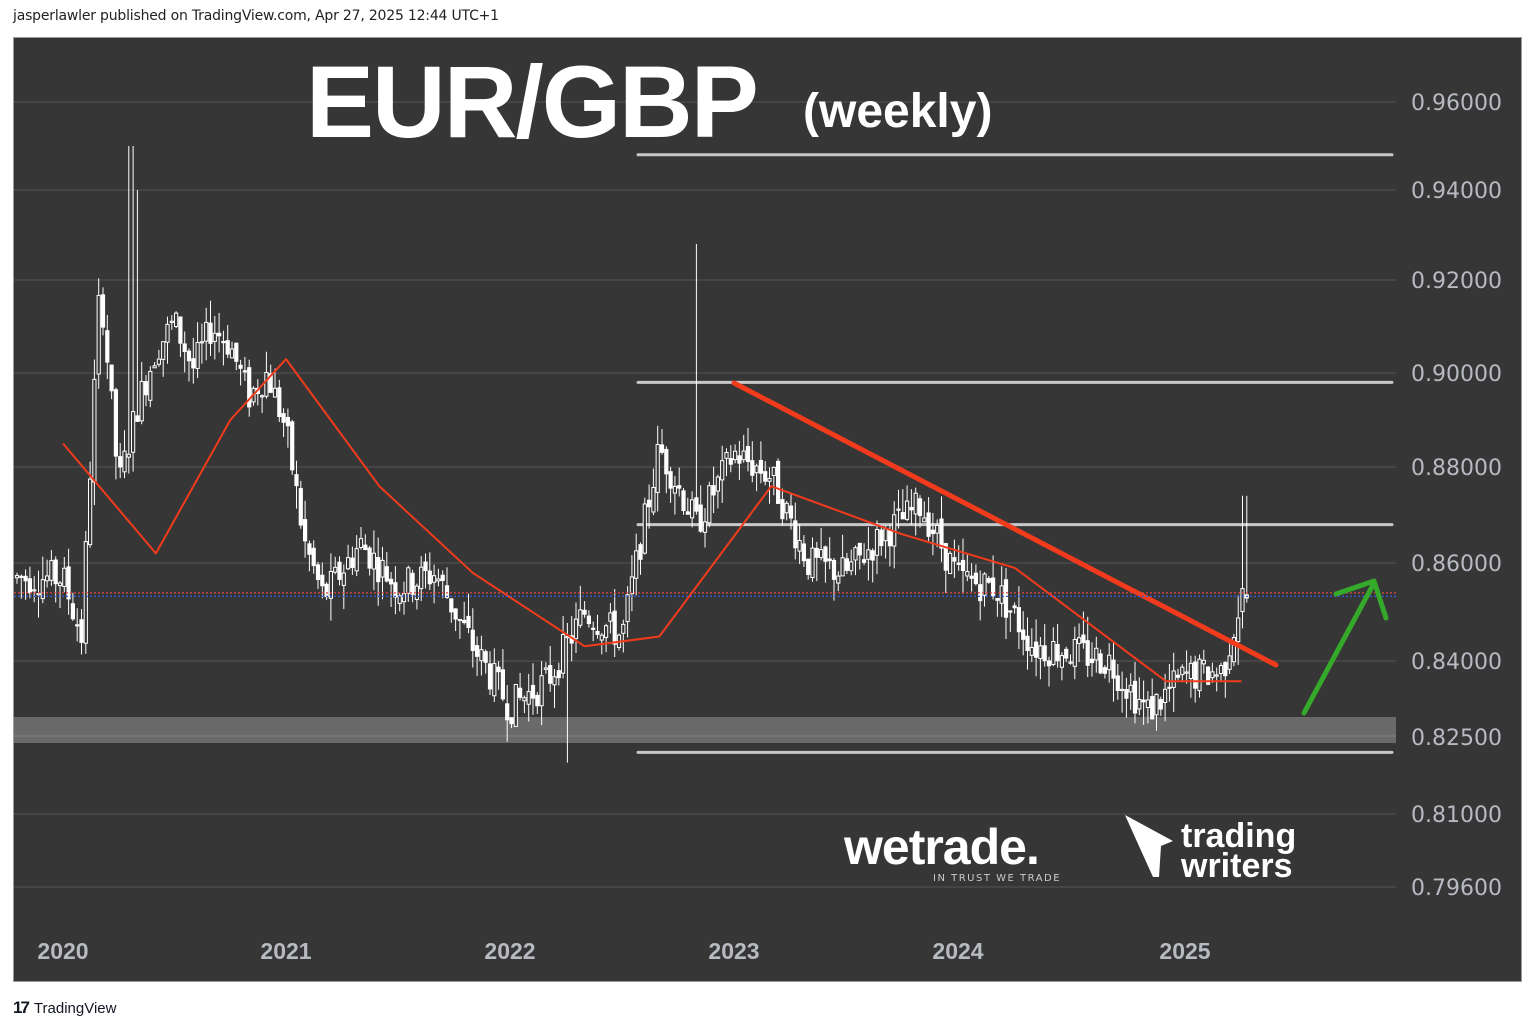 The width and height of the screenshot is (1536, 1031). I want to click on support-zone, so click(705, 730).